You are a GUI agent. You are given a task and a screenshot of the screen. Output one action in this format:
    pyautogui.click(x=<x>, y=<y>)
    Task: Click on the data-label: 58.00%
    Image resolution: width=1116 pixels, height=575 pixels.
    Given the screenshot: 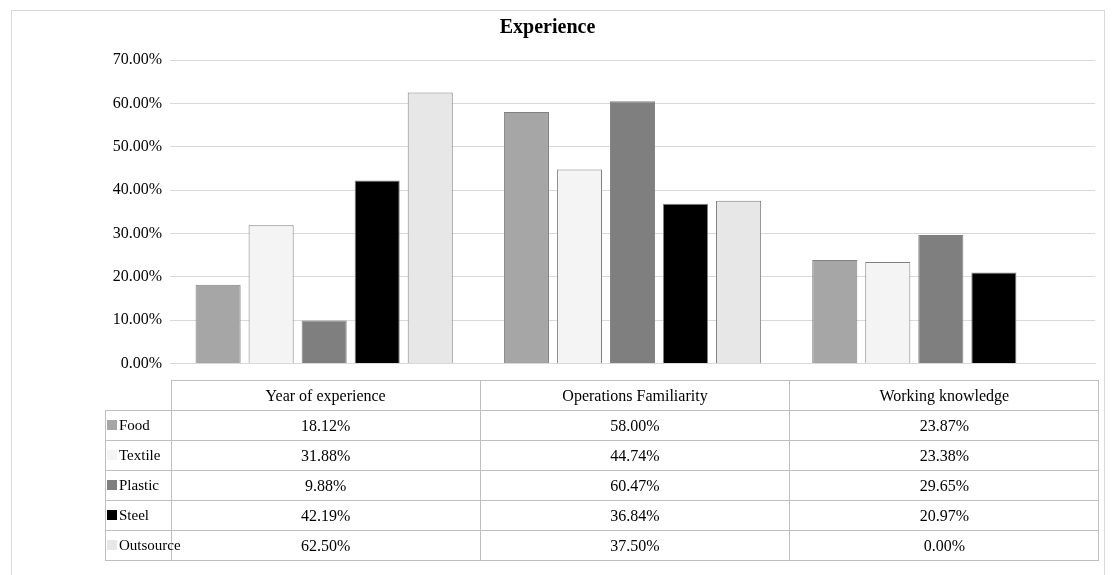 What is the action you would take?
    pyautogui.click(x=635, y=425)
    